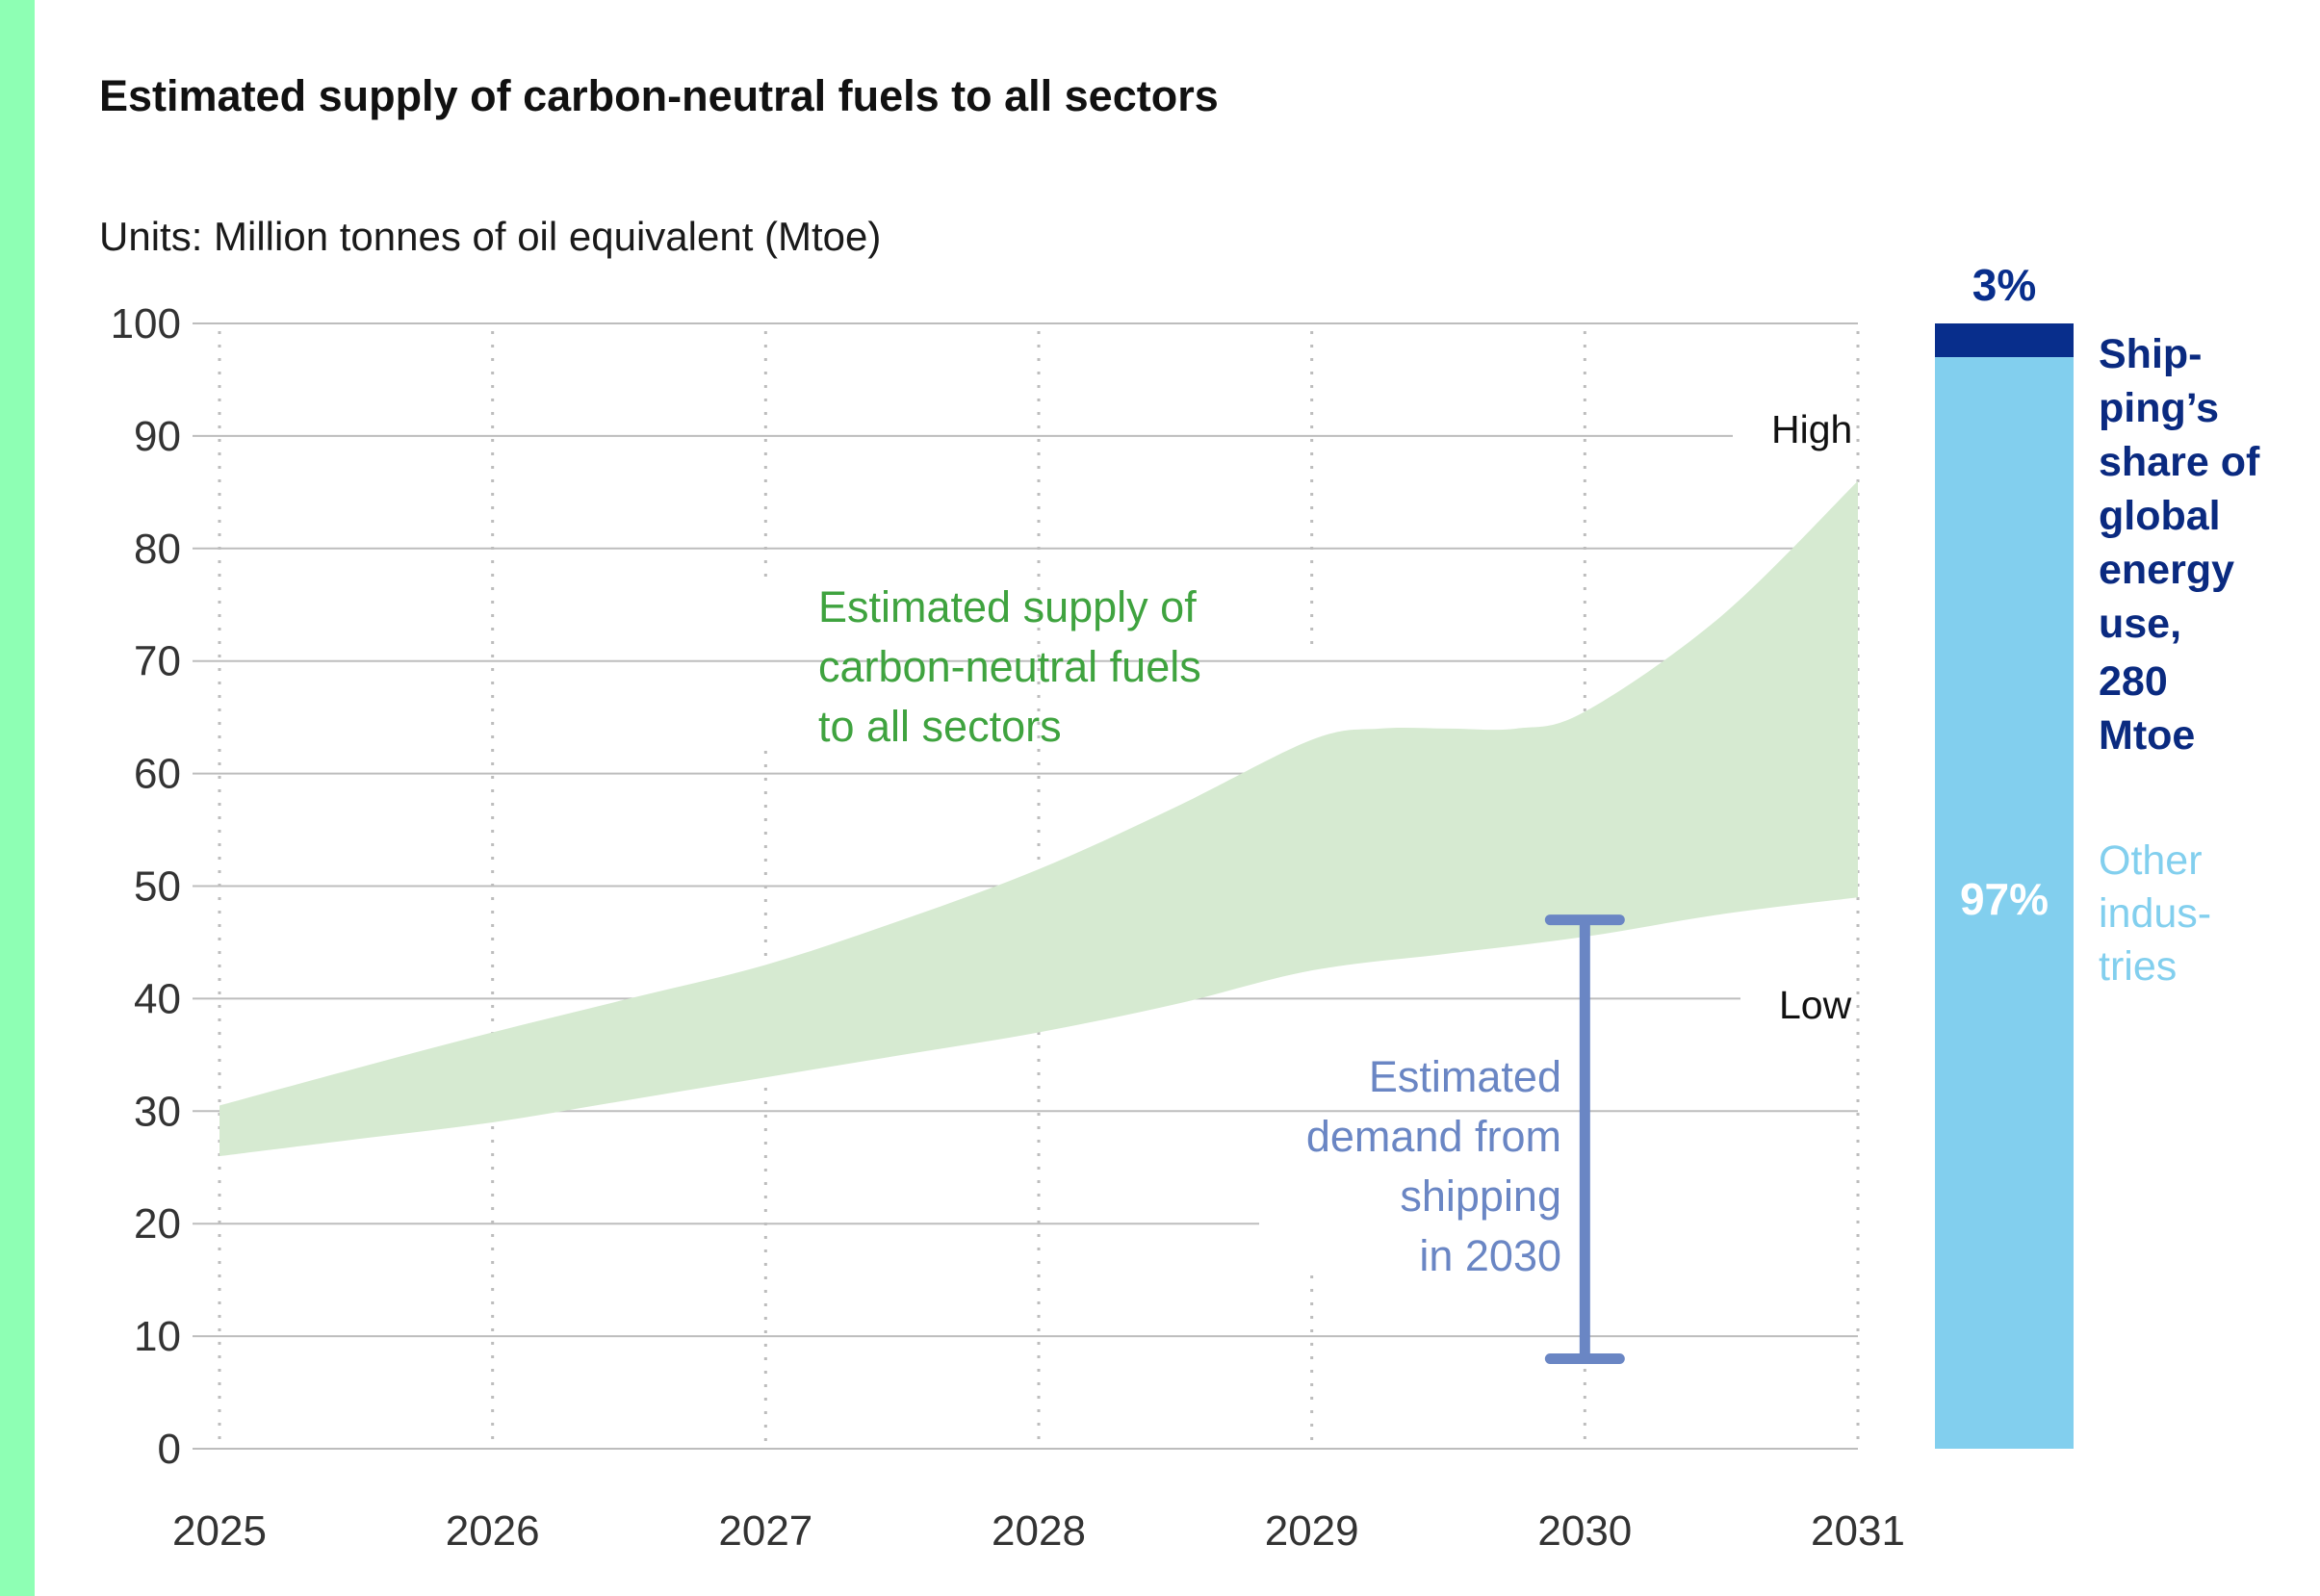 The height and width of the screenshot is (1596, 2320). Describe the element at coordinates (2138, 966) in the screenshot. I see `other-label-line-3: tries` at that location.